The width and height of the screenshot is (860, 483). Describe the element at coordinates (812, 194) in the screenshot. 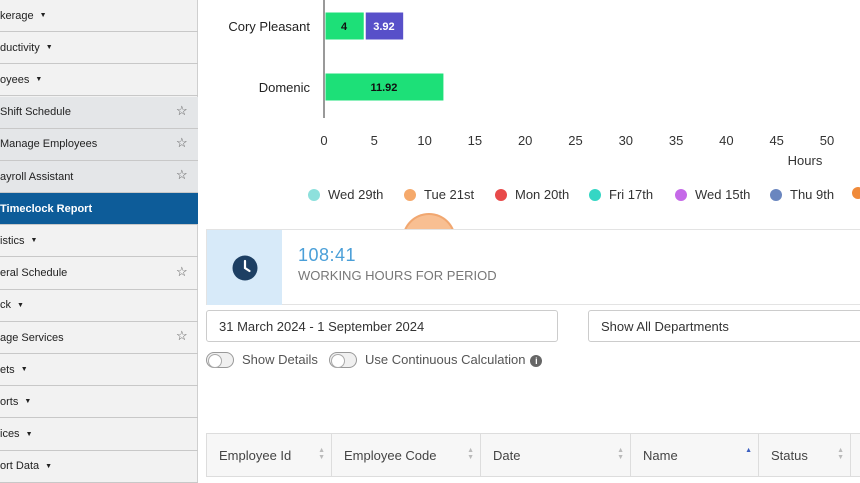

I see `legend-label: Thu 9th` at that location.